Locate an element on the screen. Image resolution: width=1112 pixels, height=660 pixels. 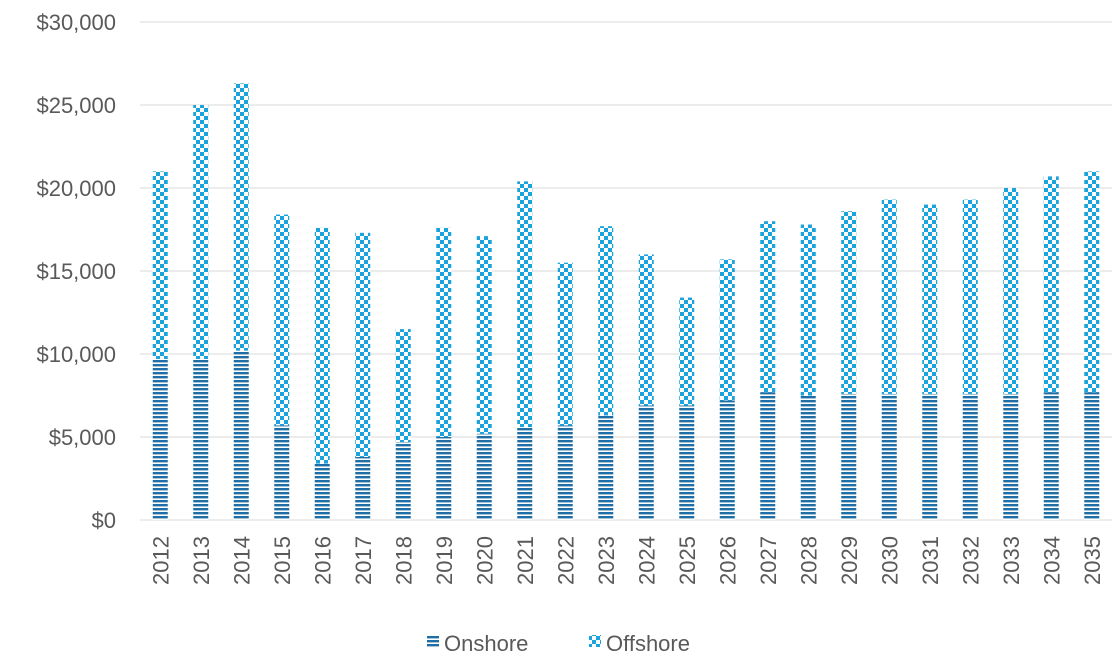
bar-onshore-2033 is located at coordinates (1011, 456).